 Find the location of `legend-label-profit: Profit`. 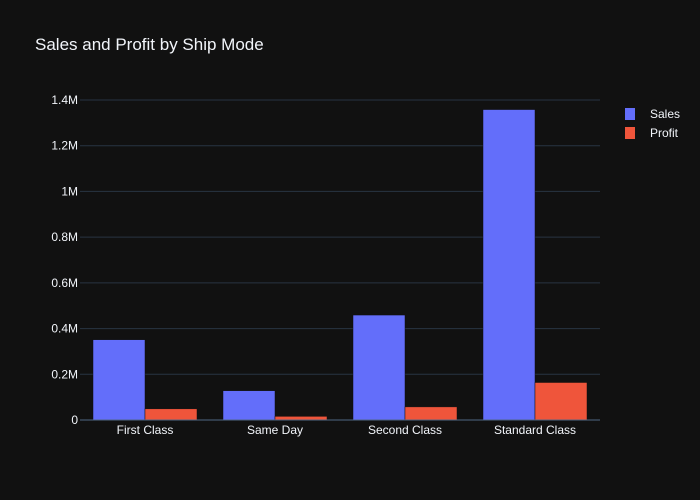

legend-label-profit: Profit is located at coordinates (664, 133).